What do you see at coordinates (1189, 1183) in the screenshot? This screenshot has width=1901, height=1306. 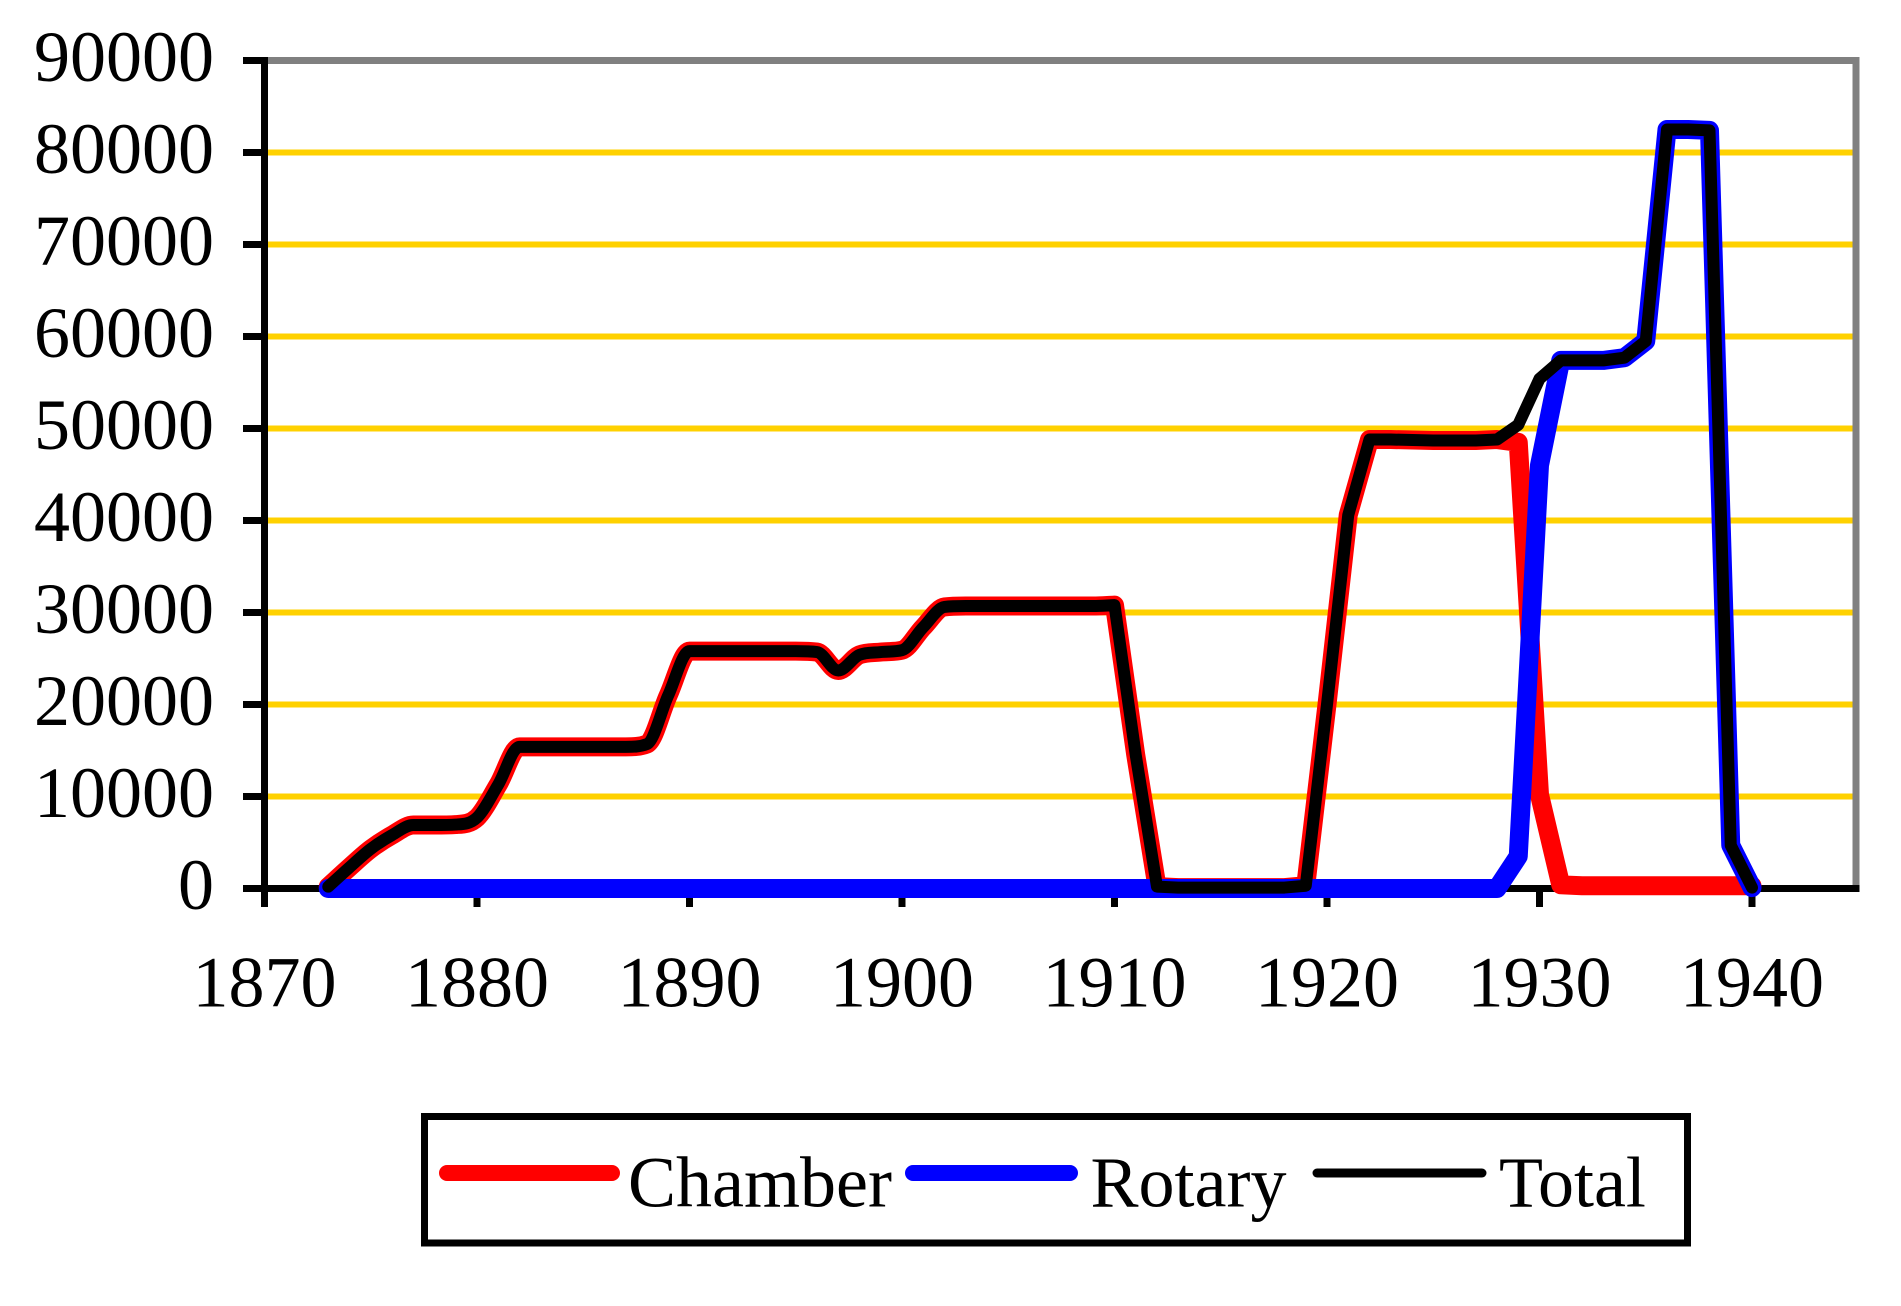 I see `svg-text: Rotary` at bounding box center [1189, 1183].